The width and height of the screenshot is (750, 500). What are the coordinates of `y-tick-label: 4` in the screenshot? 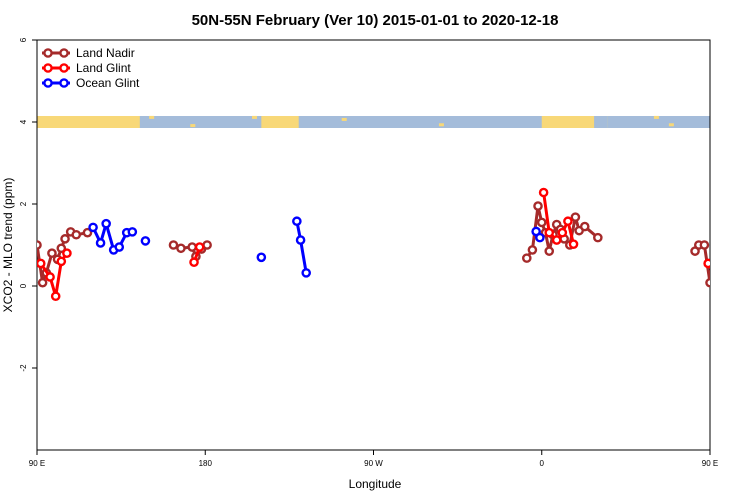 It's located at (23, 121).